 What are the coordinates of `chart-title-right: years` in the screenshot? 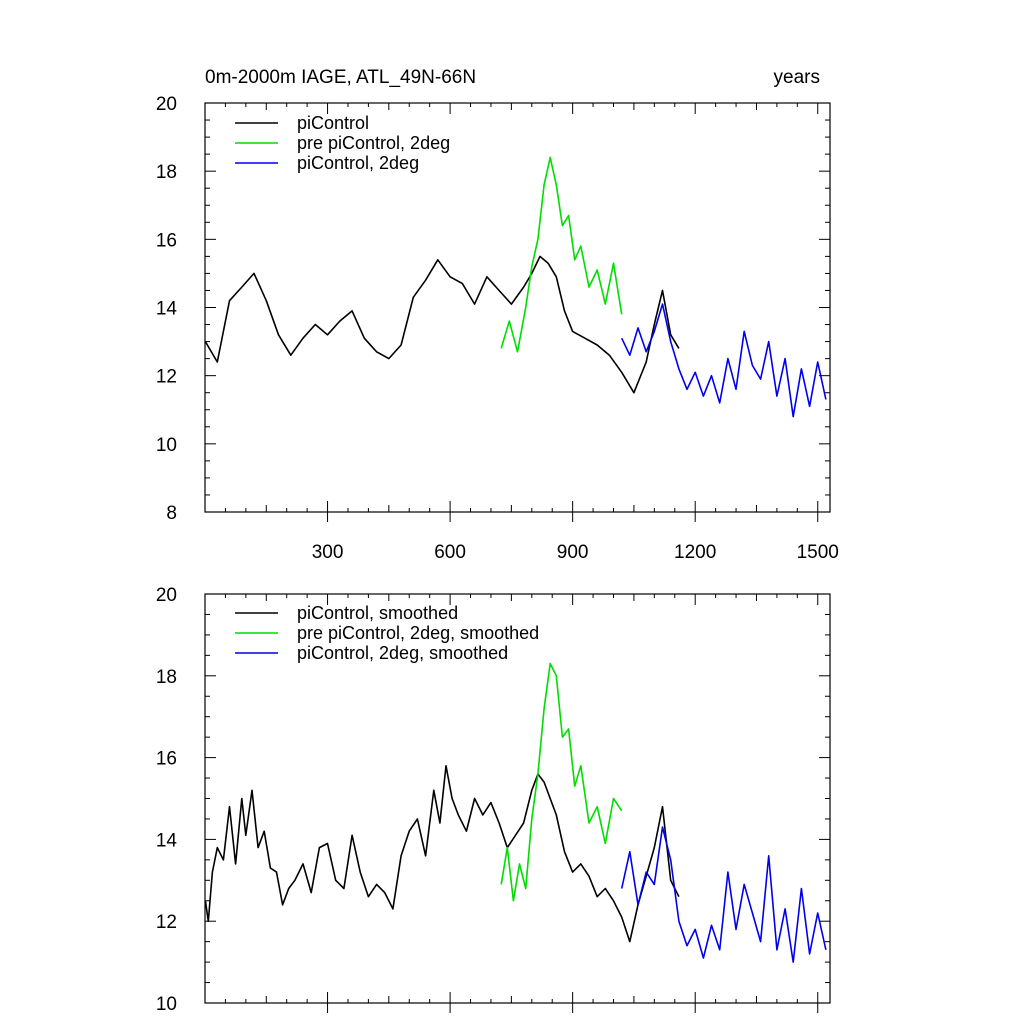 It's located at (797, 77).